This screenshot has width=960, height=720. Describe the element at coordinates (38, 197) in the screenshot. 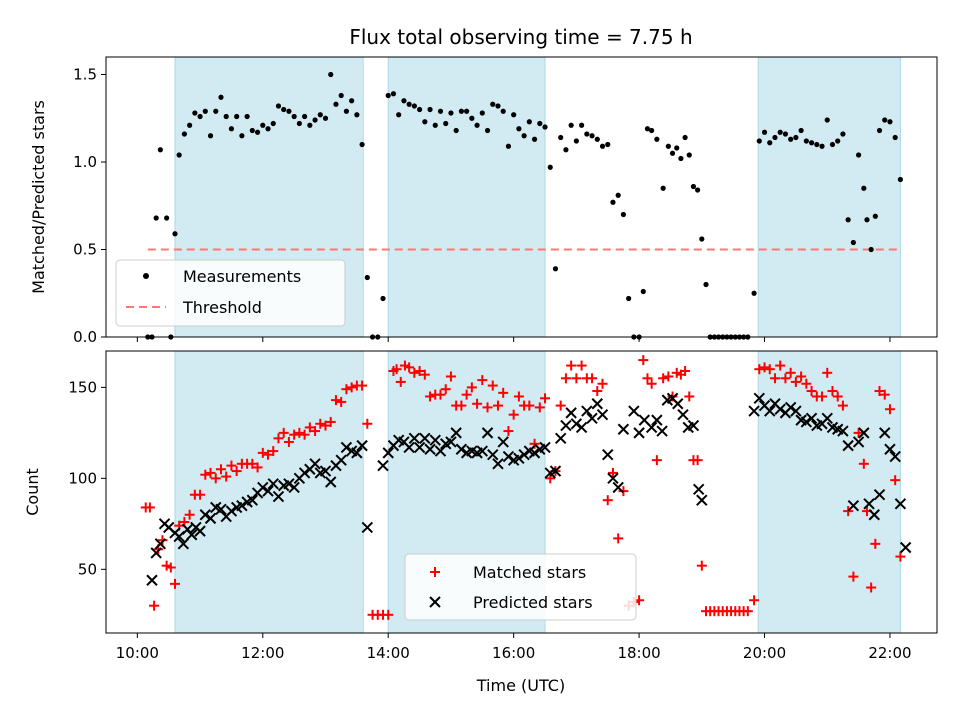

I see `top-y-axis-label: Matched/Predicted stars` at that location.